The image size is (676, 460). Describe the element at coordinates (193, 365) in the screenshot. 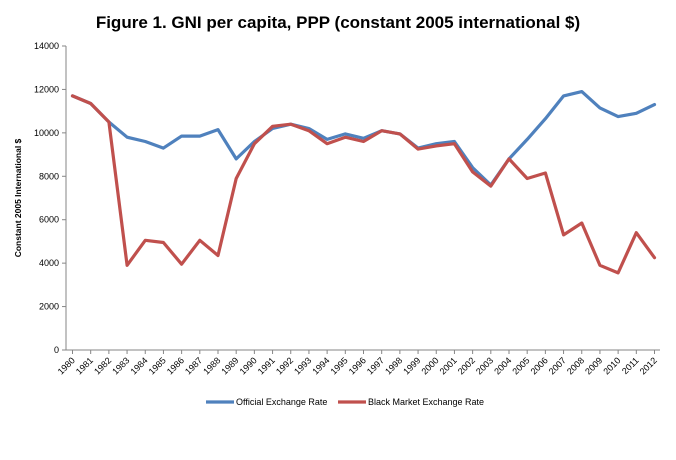

I see `x-tick-label: 1987` at that location.